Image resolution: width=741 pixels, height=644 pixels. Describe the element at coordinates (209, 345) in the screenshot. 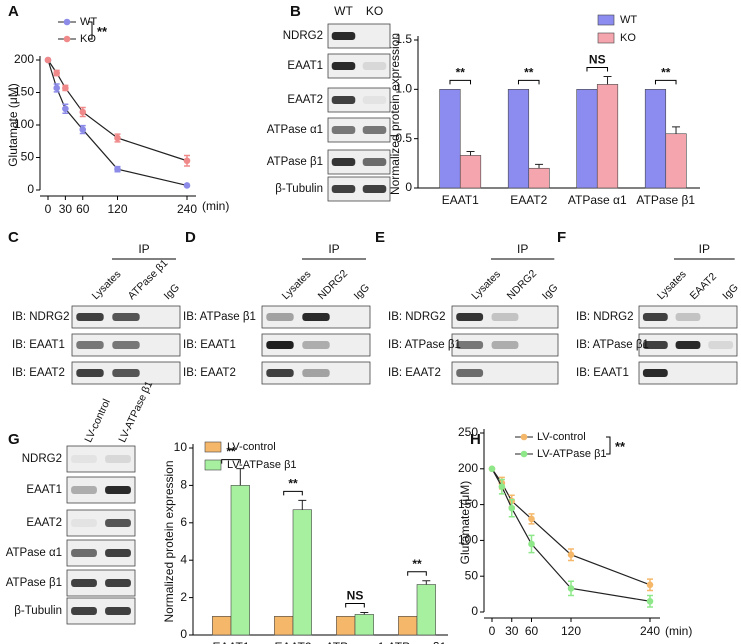

I see `row-label: IB: EAAT1` at that location.